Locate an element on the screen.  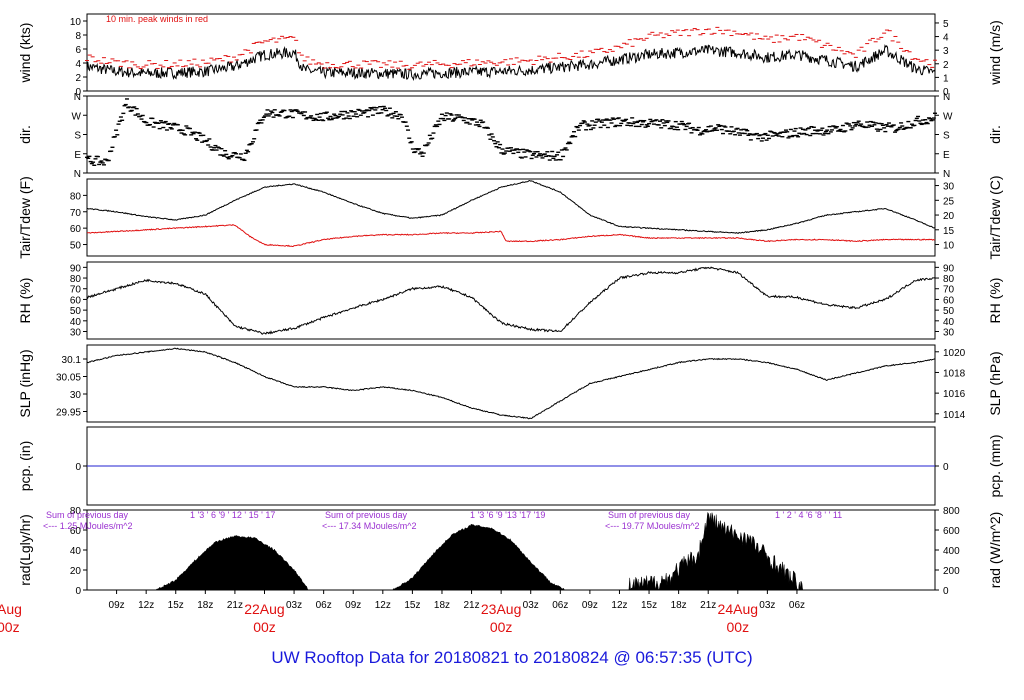
y-tick-label: 4 is located at coordinates (78, 64).